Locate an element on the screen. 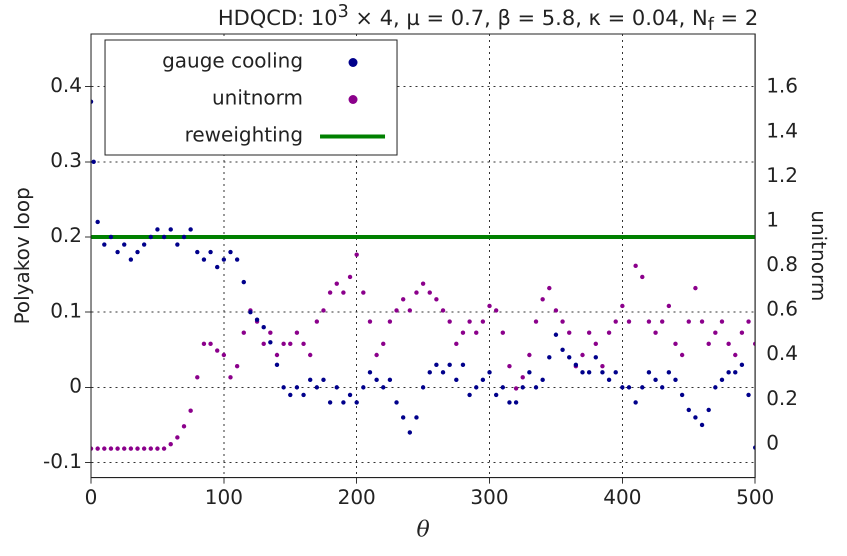 This screenshot has width=847, height=556. y-tick-label: -0.1 is located at coordinates (62, 460).